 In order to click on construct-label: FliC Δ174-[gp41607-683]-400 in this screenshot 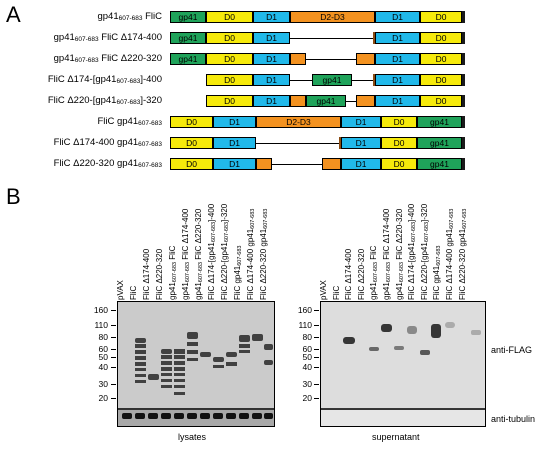, I will do `click(104, 79)`.